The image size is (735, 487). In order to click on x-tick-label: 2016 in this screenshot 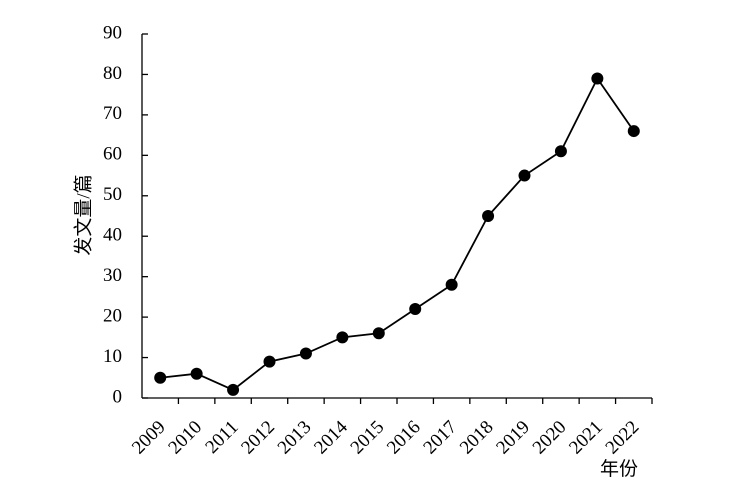, I will do `click(404, 438)`.